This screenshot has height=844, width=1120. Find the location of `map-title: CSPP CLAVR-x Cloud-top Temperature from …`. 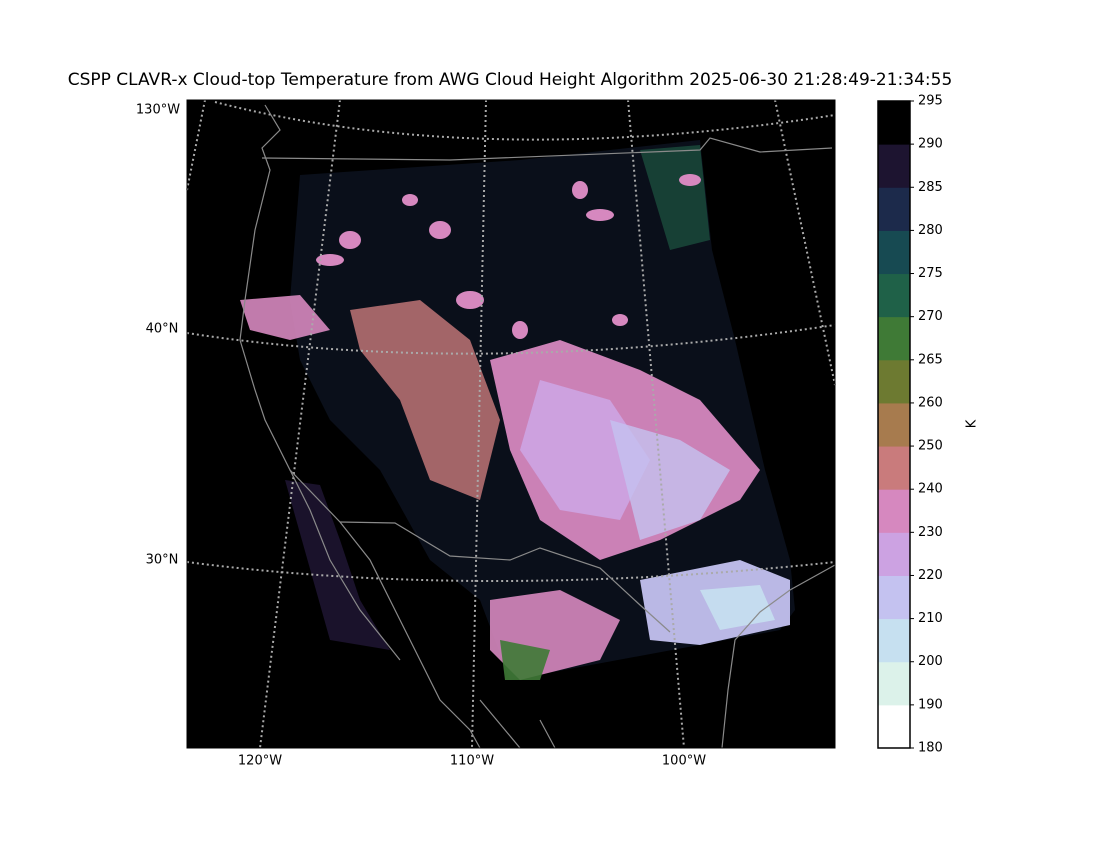

map-title: CSPP CLAVR-x Cloud-top Temperature from … is located at coordinates (510, 80).